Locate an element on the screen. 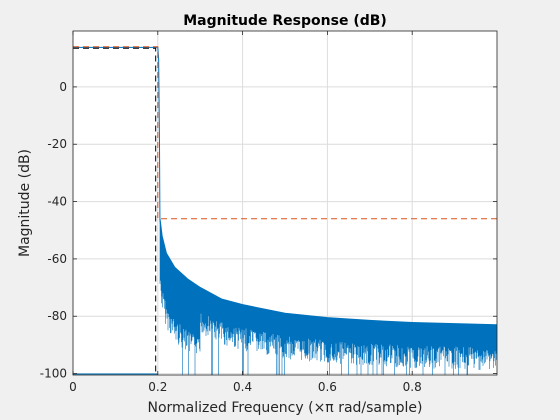  x-tick-label: 0.8 is located at coordinates (412, 387).